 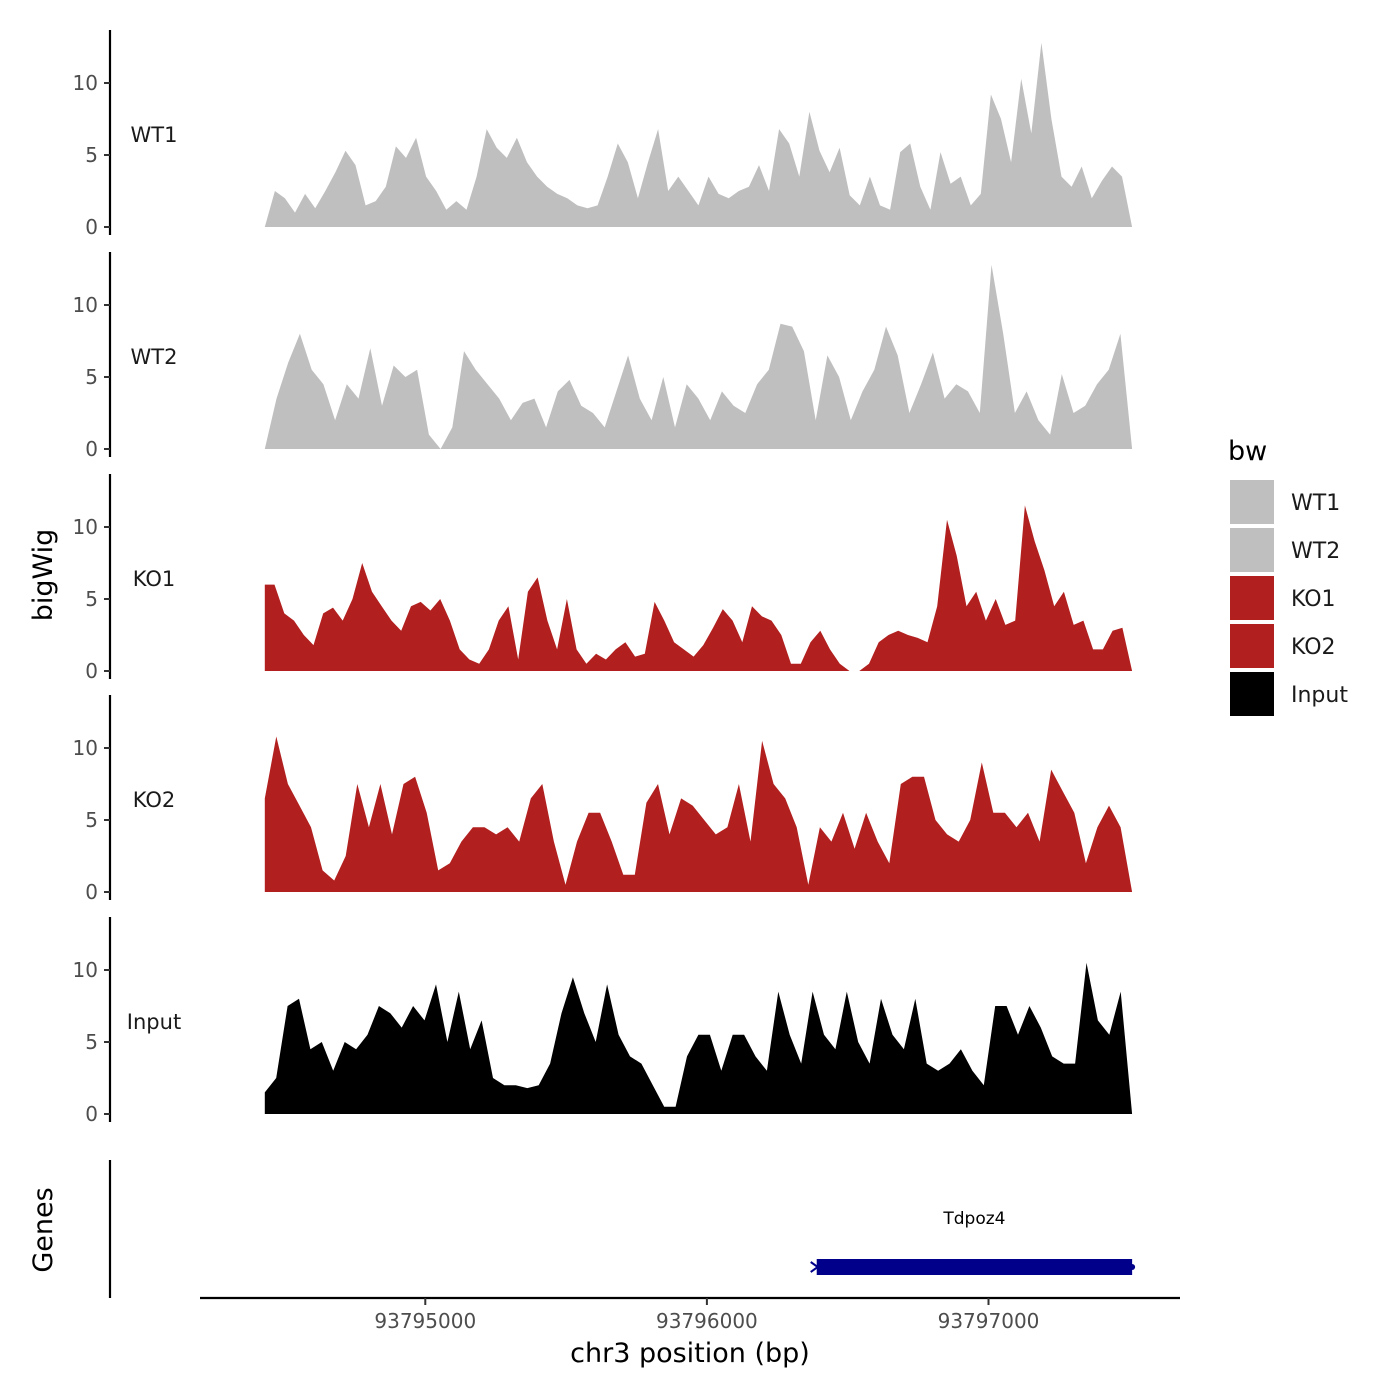 What do you see at coordinates (1319, 695) in the screenshot?
I see `legend-label-input: Input` at bounding box center [1319, 695].